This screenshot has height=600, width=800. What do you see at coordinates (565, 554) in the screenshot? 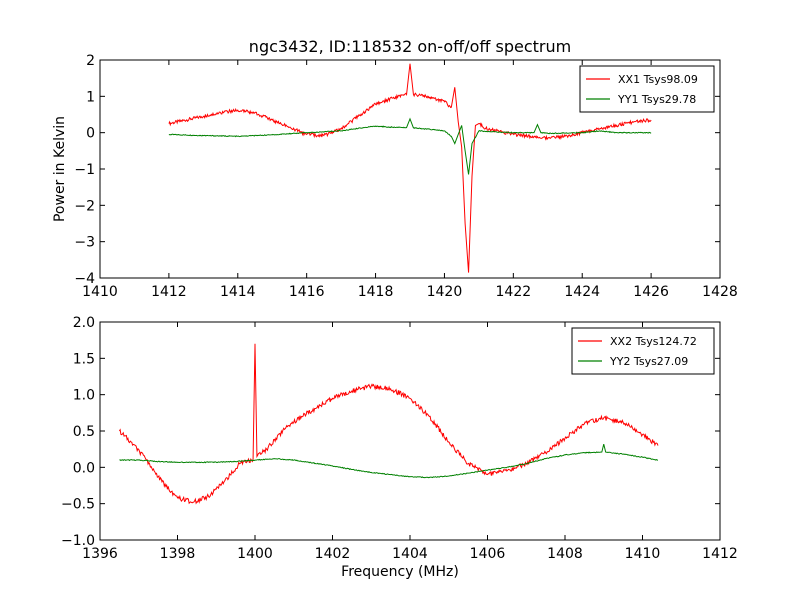
I see `x-tick-label: 1408` at bounding box center [565, 554].